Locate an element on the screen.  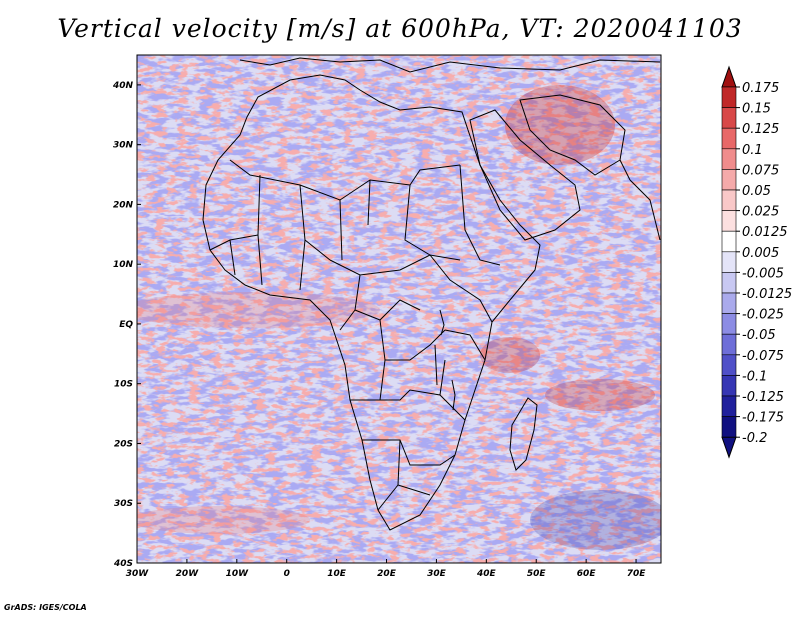
east-africa-borders is located at coordinates (465, 262).